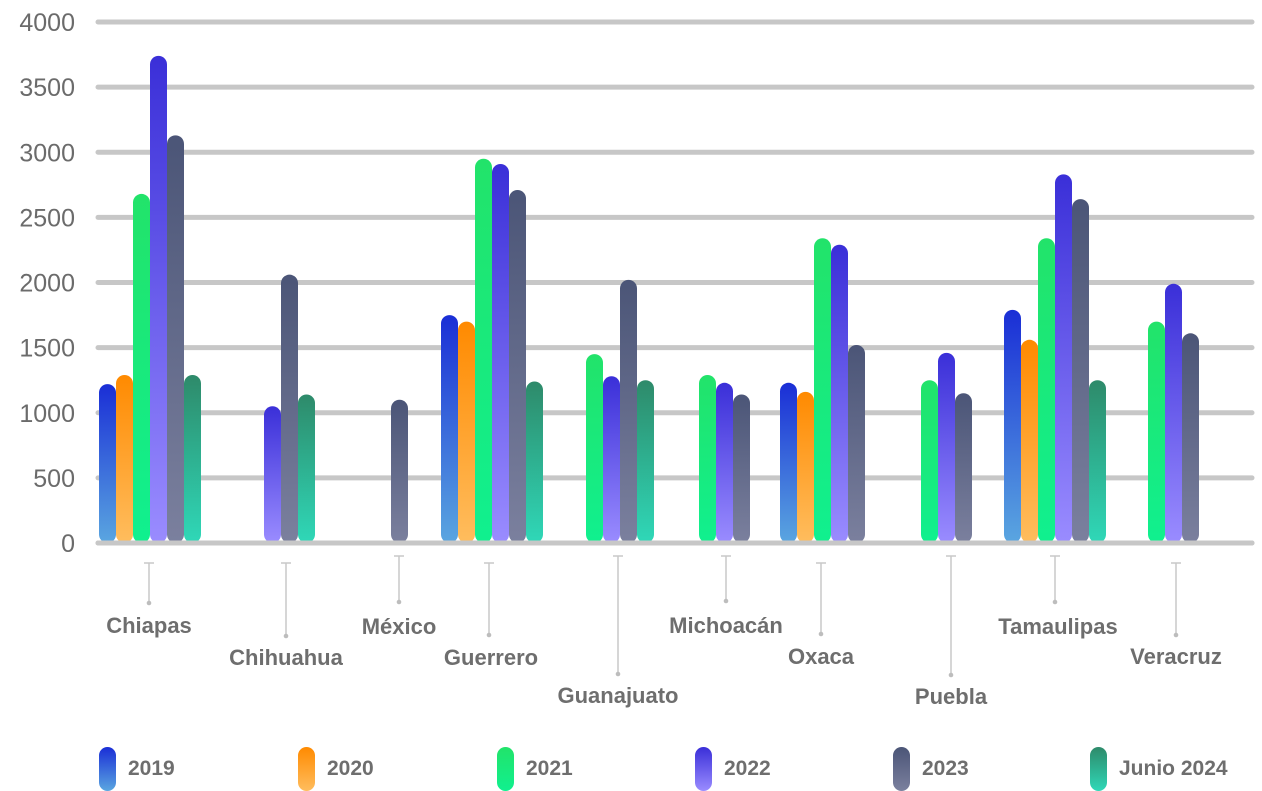  Describe the element at coordinates (175, 339) in the screenshot. I see `bar-chiapas-2023` at that location.